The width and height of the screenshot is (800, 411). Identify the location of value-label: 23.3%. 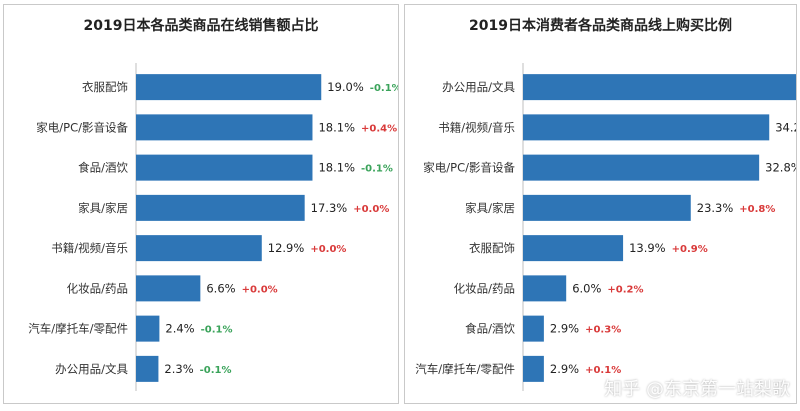
(715, 208).